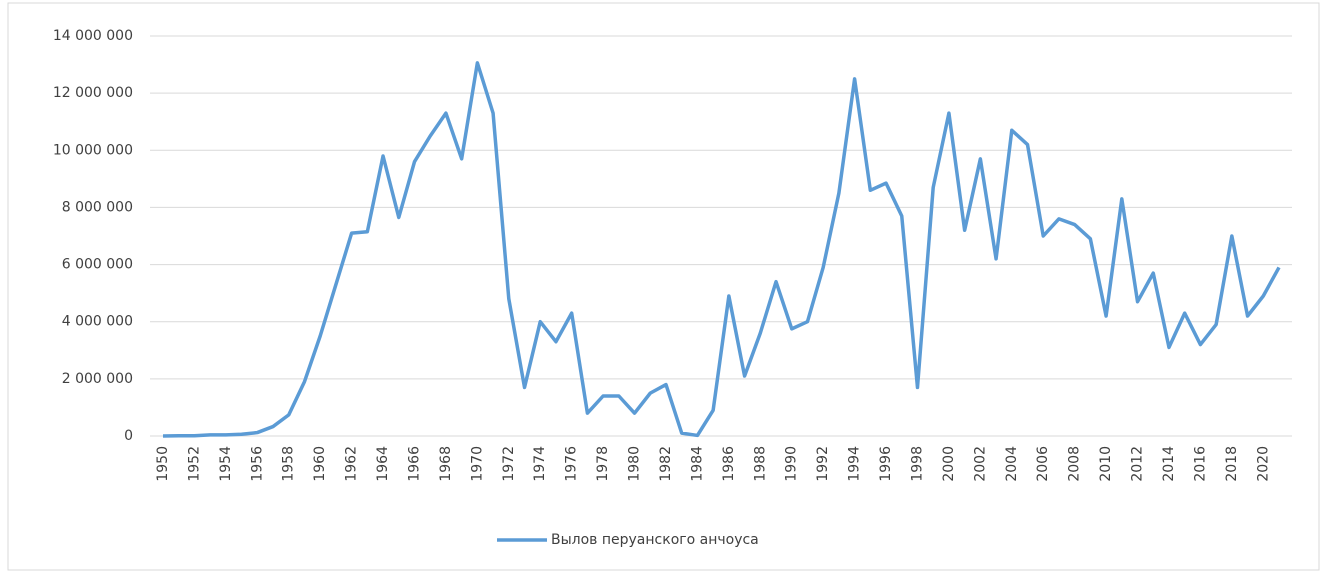  I want to click on x-tick-label: 2006, so click(1043, 464).